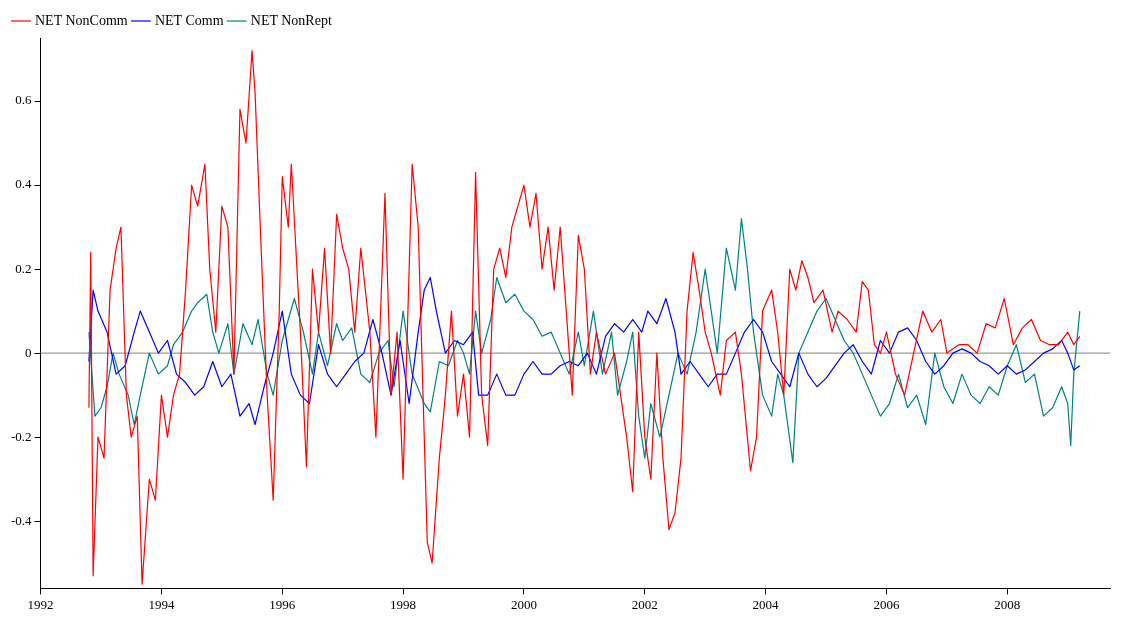 The width and height of the screenshot is (1124, 624). What do you see at coordinates (40, 604) in the screenshot?
I see `x-tick-label: 1992` at bounding box center [40, 604].